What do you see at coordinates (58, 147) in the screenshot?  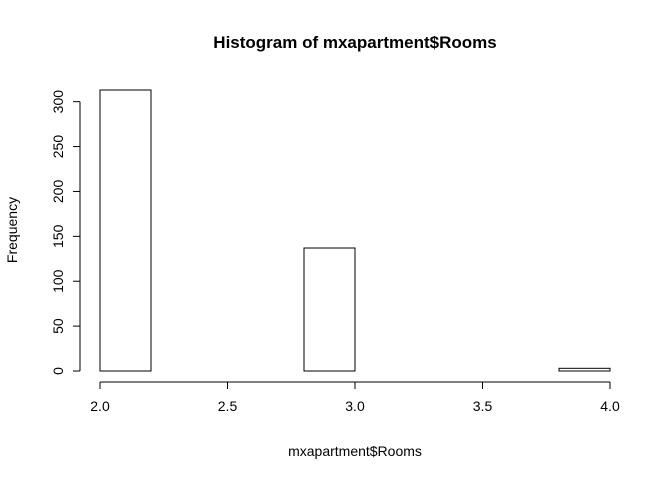 I see `y-tick-label-5: 250` at bounding box center [58, 147].